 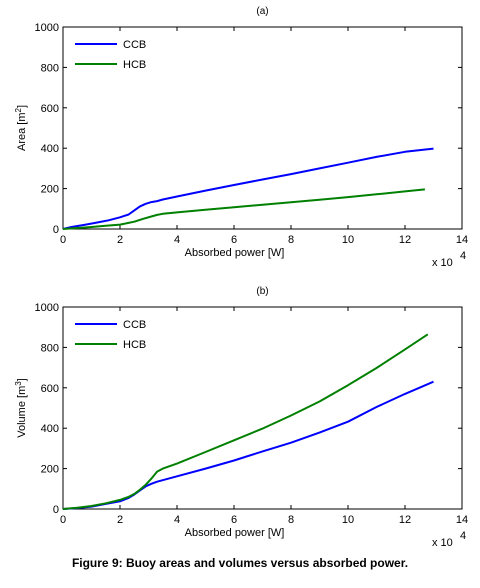 I want to click on series-line-hcb, so click(x=243, y=209).